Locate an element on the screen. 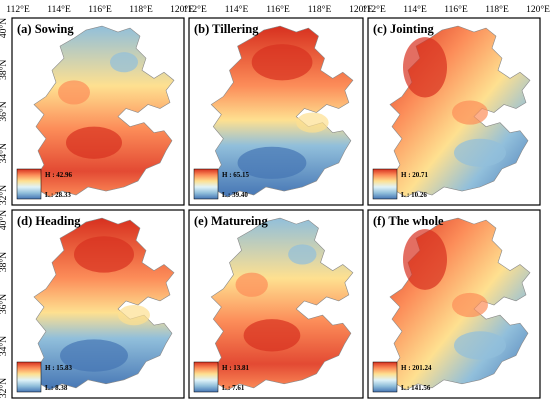  map-panel-c: (c) Jointing H : 20.71 L : 10.26 is located at coordinates (454, 111).